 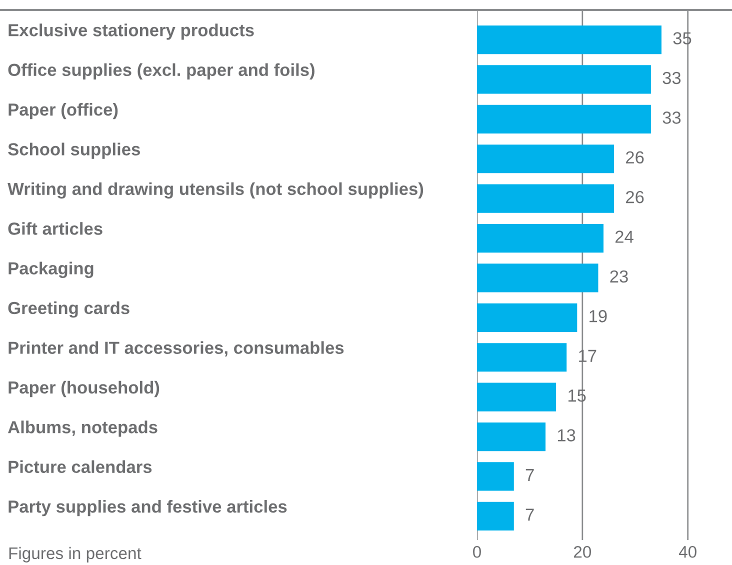 I want to click on y-tick-label: Packaging, so click(x=51, y=270).